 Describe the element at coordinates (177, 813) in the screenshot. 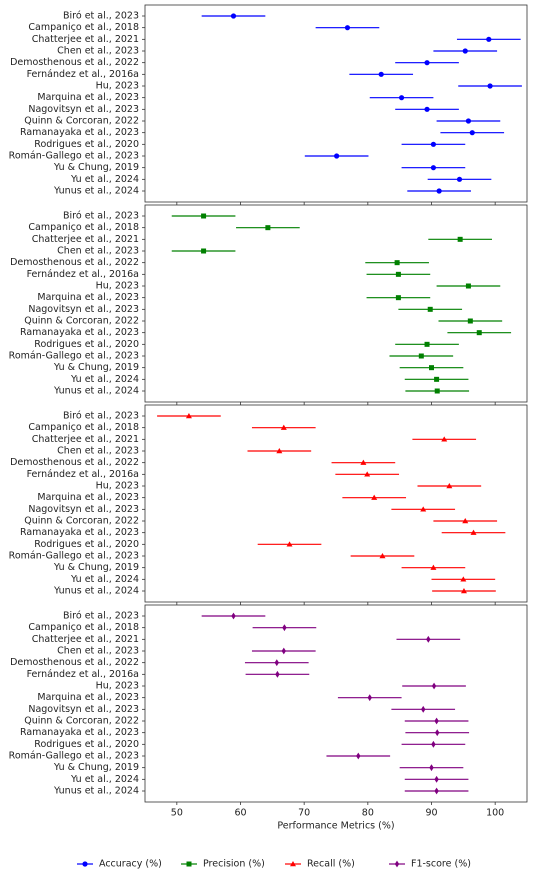

I see `x-tick-label: 50` at that location.